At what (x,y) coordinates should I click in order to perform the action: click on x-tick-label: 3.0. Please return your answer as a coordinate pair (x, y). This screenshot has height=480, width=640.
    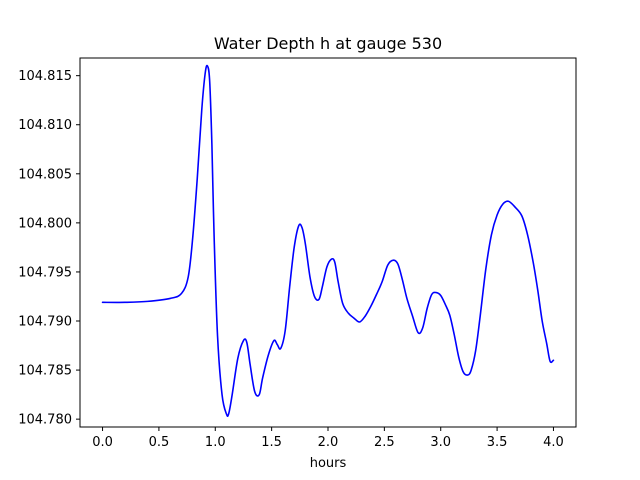
    Looking at the image, I should click on (440, 442).